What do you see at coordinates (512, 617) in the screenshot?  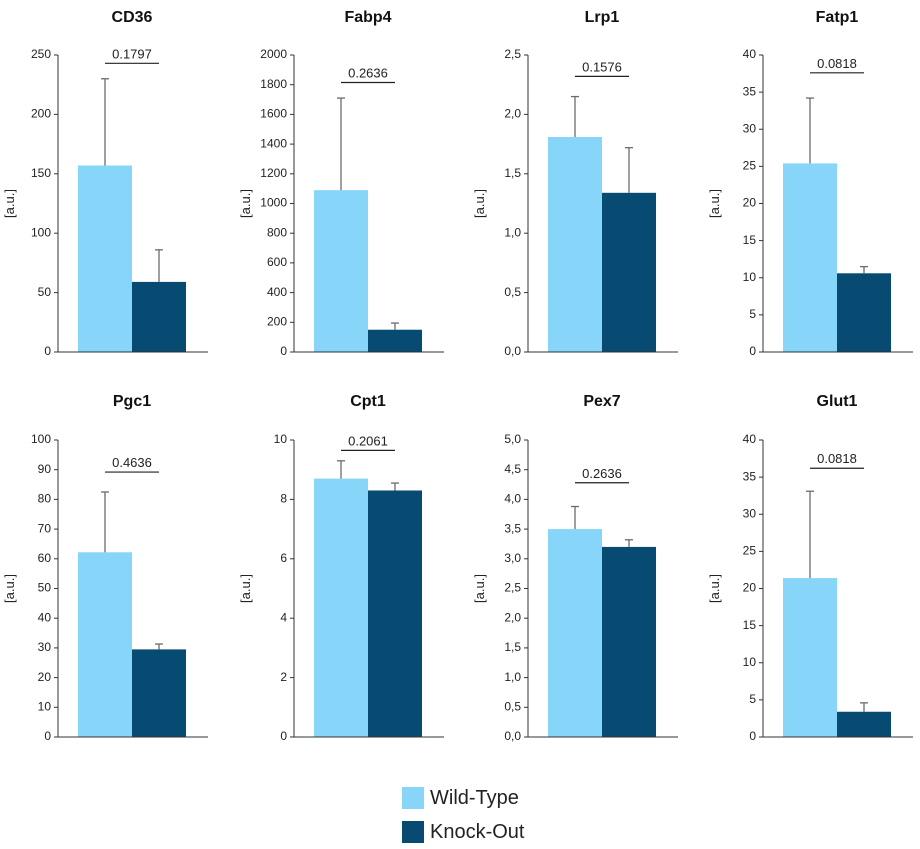 I see `y-tick-label: 2,0` at bounding box center [512, 617].